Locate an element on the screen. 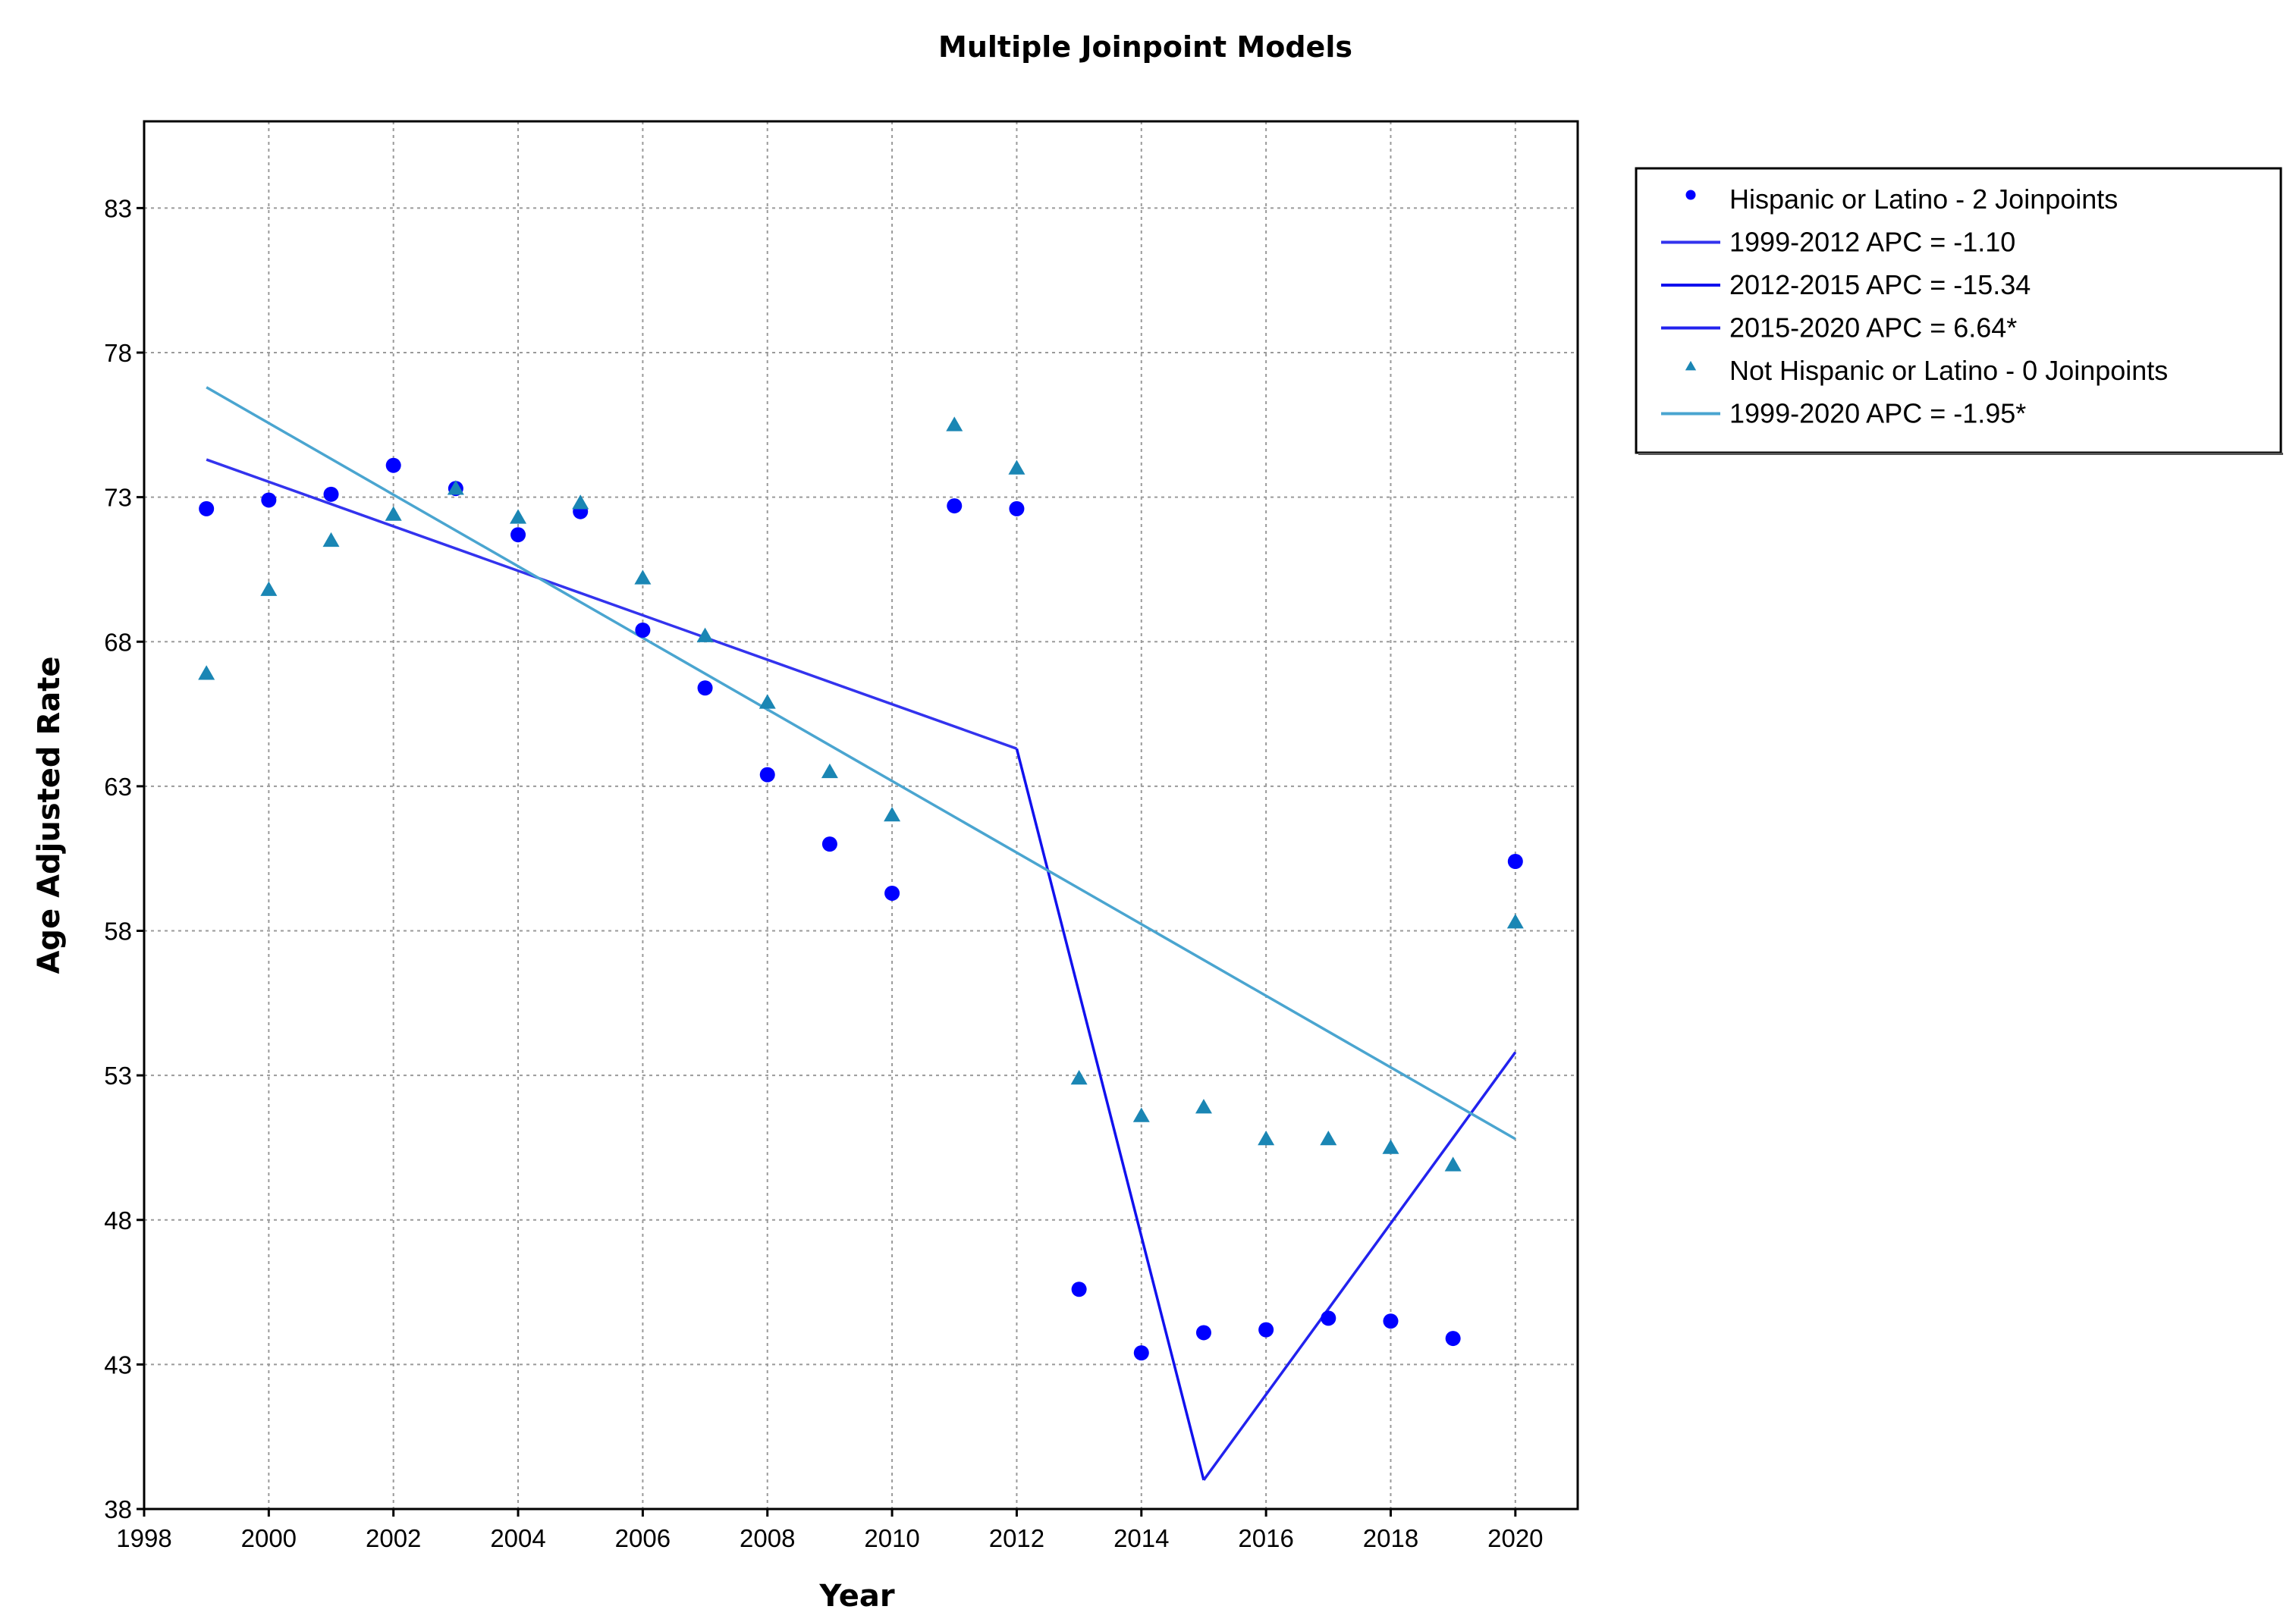 This screenshot has width=2296, height=1622. x-tick-label: 2002 is located at coordinates (393, 1538).